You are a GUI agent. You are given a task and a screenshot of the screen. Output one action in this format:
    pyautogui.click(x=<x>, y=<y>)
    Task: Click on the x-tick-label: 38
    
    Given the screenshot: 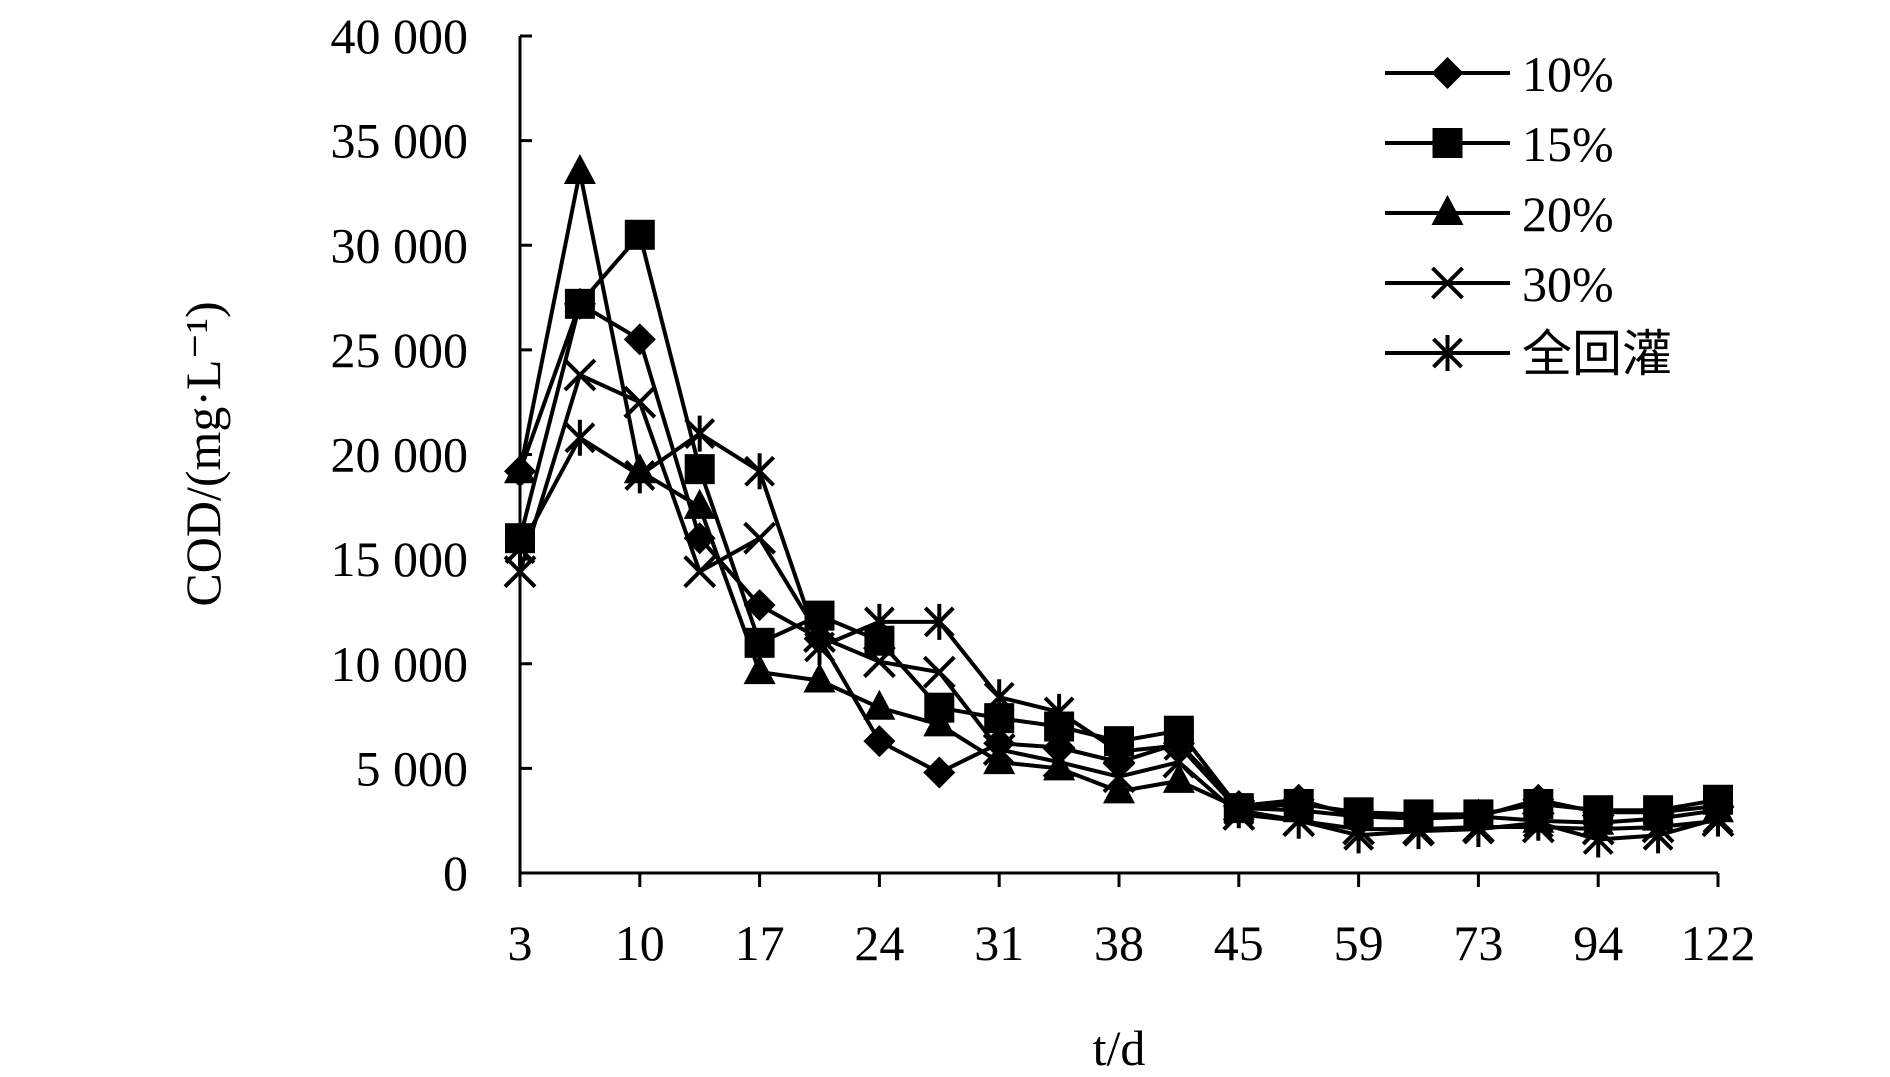 What is the action you would take?
    pyautogui.click(x=1119, y=943)
    